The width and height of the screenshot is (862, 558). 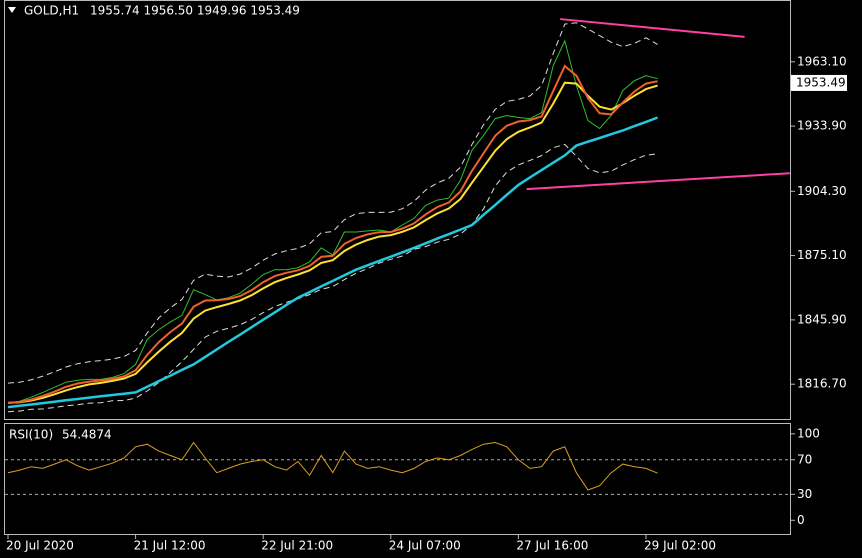 I want to click on x-tick-label: 29 Jul 02:00, so click(x=680, y=546).